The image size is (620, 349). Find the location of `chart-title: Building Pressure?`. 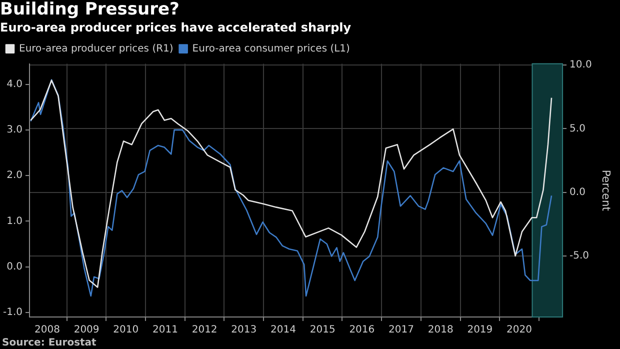

chart-title: Building Pressure? is located at coordinates (90, 10).